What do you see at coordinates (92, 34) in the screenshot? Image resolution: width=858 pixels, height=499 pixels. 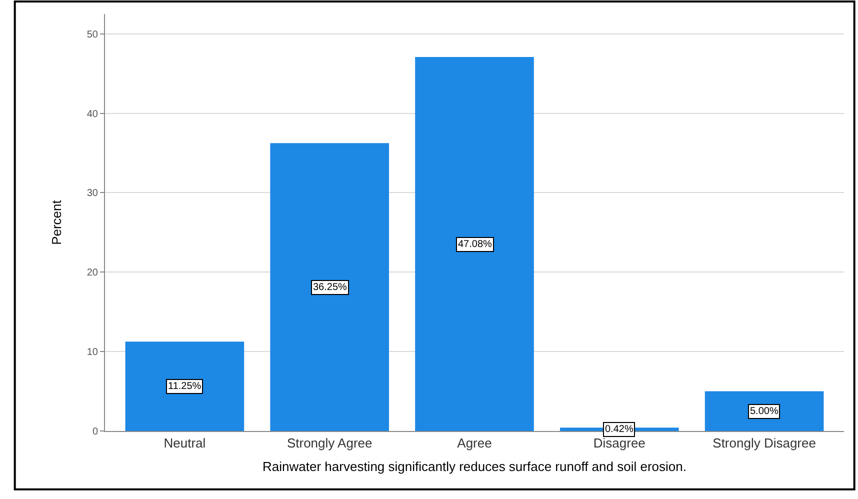 I see `y-tick-label: 50` at bounding box center [92, 34].